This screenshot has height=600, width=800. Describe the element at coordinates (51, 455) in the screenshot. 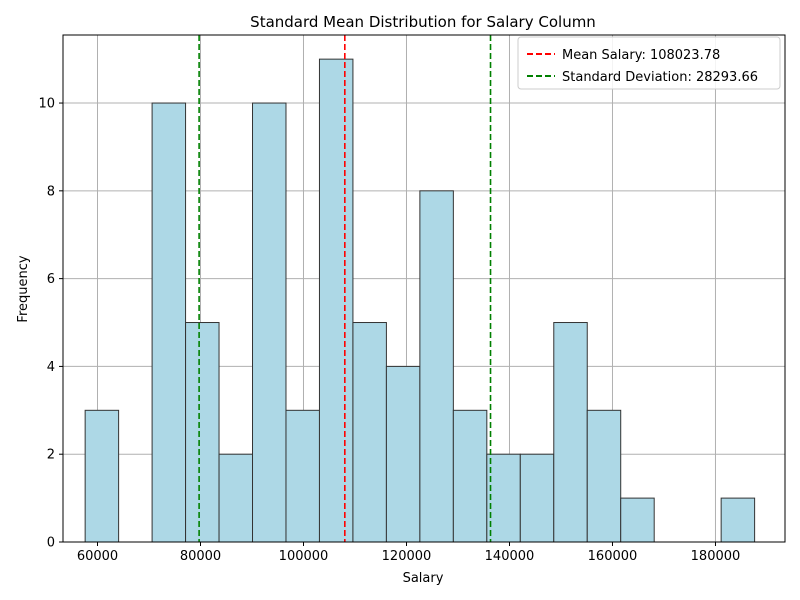

I see `y-tick-label: 2` at that location.